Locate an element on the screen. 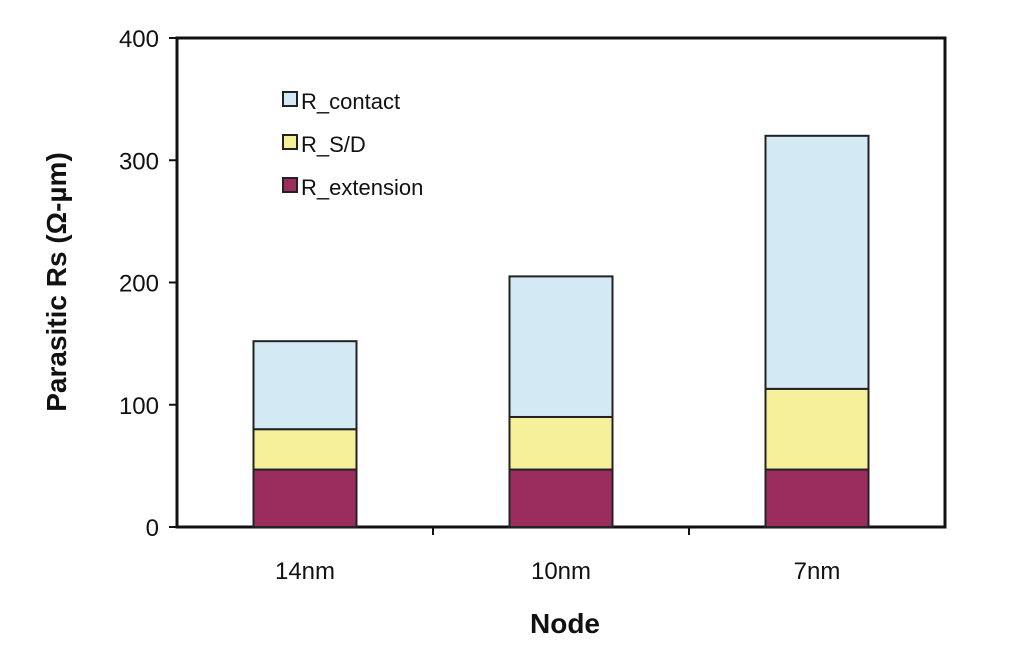  y-tick-label: 400 is located at coordinates (139, 39).